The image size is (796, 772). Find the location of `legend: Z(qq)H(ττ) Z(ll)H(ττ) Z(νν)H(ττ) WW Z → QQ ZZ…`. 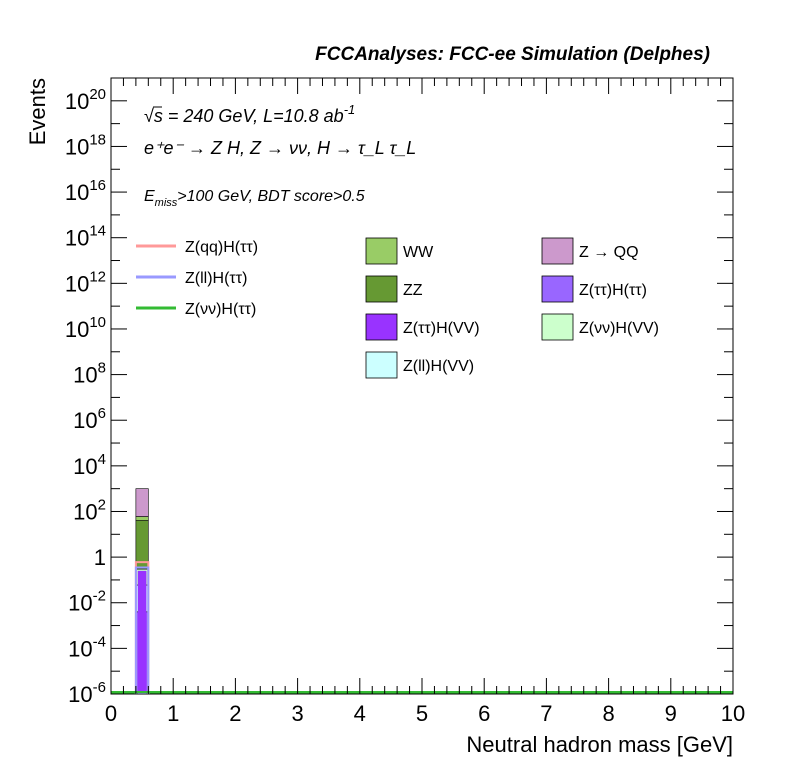

legend: Z(qq)H(ττ) Z(ll)H(ττ) Z(νν)H(ττ) WW Z → QQ ZZ… is located at coordinates (397, 308).